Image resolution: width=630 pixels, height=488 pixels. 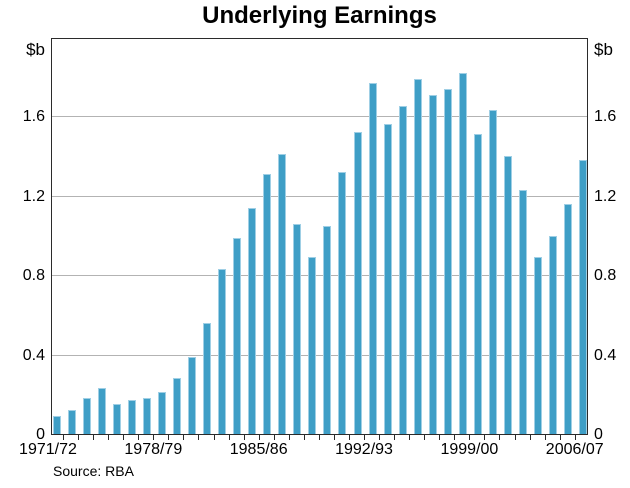 What do you see at coordinates (447, 261) in the screenshot?
I see `bar-1997/98` at bounding box center [447, 261].